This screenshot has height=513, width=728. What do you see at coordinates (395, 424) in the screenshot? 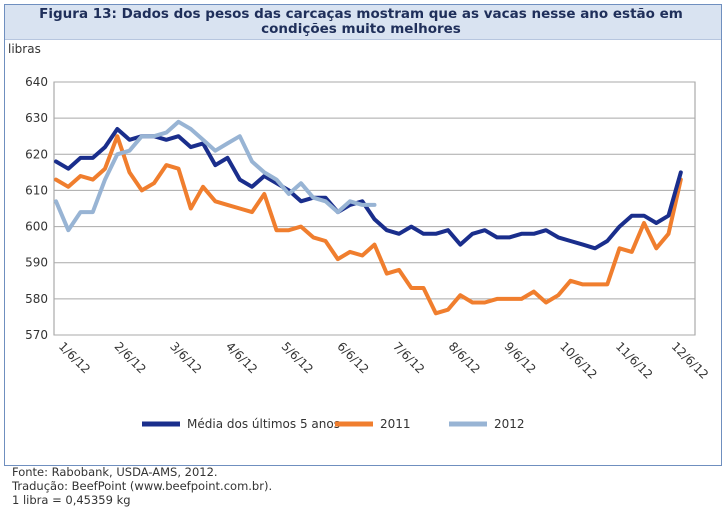
I see `legend-label-1: 2011` at bounding box center [395, 424].